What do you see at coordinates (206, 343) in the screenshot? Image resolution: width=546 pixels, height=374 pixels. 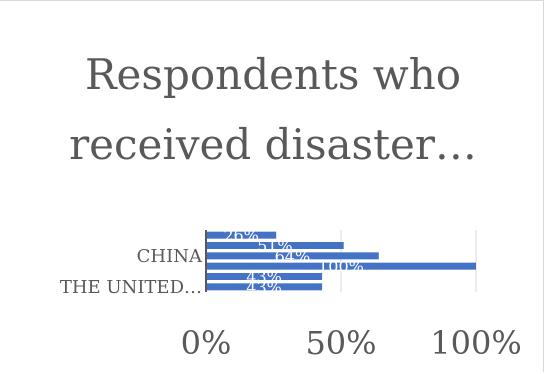 I see `x-tick-label: 0%` at bounding box center [206, 343].